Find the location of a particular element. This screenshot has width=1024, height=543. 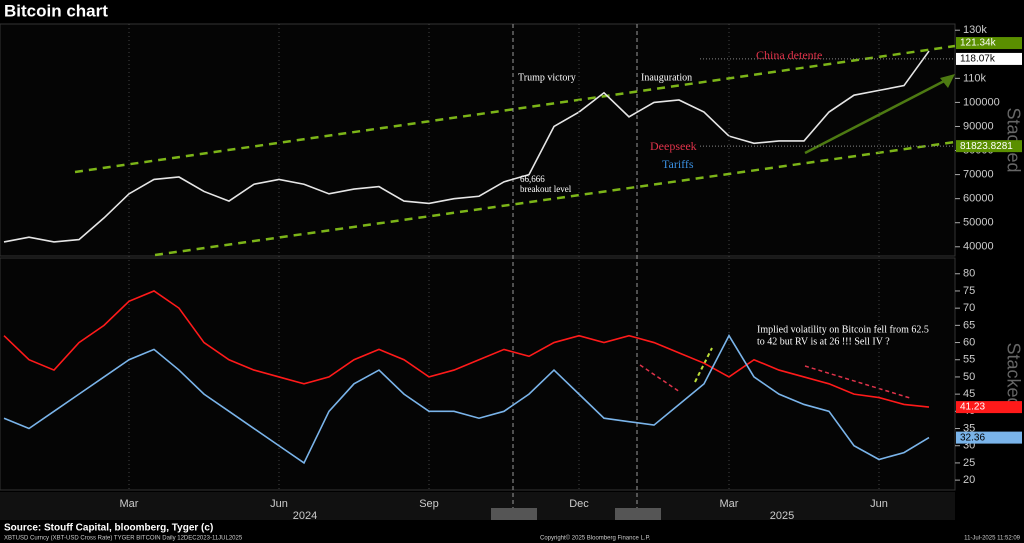

level-label: 118.07k is located at coordinates (978, 59).